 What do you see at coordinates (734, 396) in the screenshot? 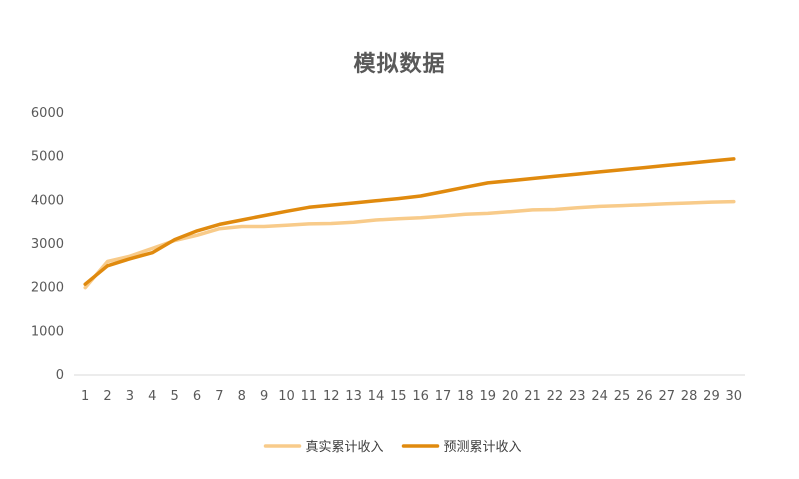
I see `x-tick-label: 30` at bounding box center [734, 396].